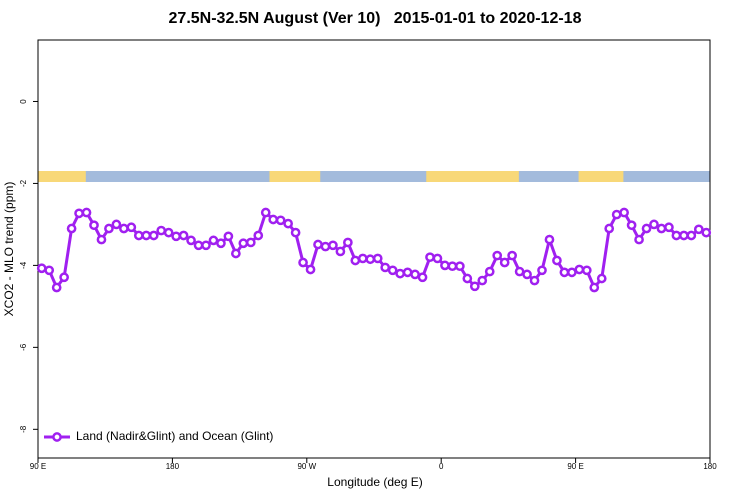 This screenshot has width=750, height=500. I want to click on legend-label: Land (Nadir&Glint) and Ocean (Glint), so click(174, 436).